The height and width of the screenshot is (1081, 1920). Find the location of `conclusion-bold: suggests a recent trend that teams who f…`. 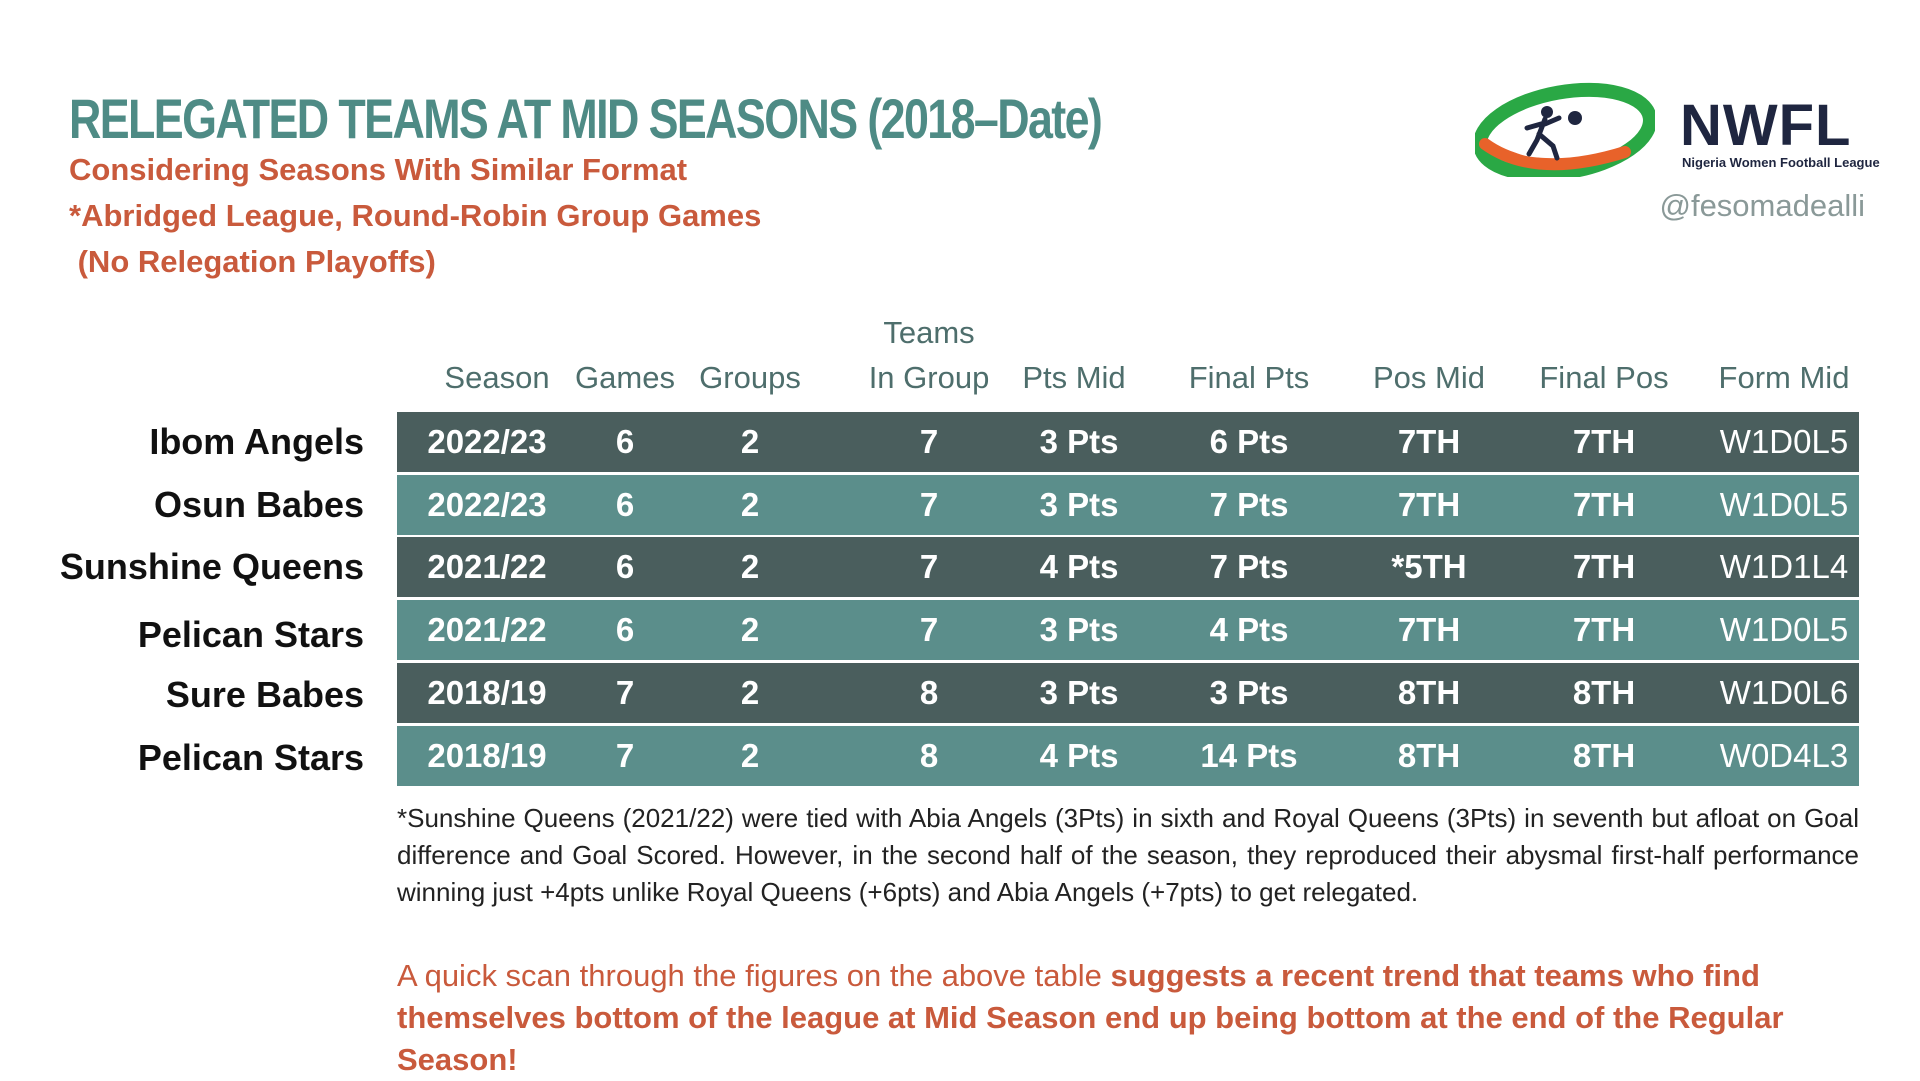

conclusion-bold: suggests a recent trend that teams who f… is located at coordinates (1090, 1017).